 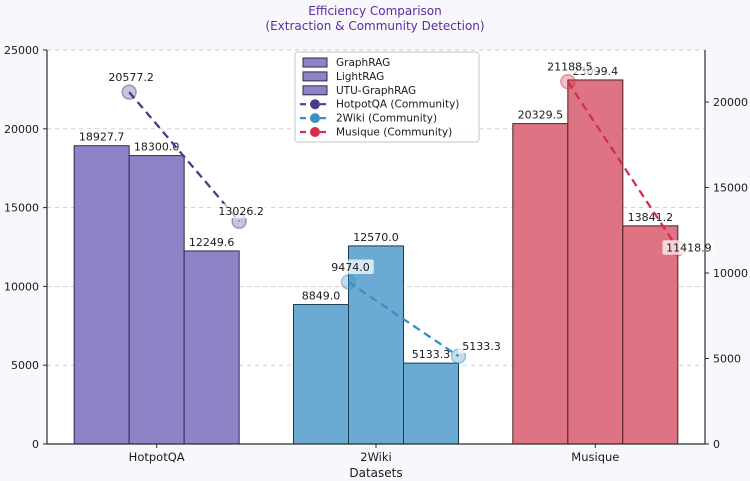 I want to click on bar-lightrag-hotpotqa, so click(x=156, y=300).